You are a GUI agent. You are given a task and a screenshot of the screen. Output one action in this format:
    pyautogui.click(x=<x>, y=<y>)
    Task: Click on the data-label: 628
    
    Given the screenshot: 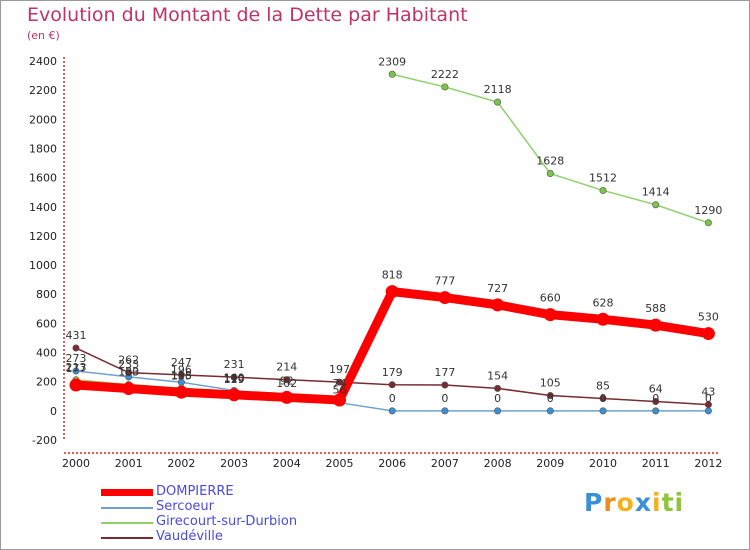 What is the action you would take?
    pyautogui.click(x=603, y=302)
    